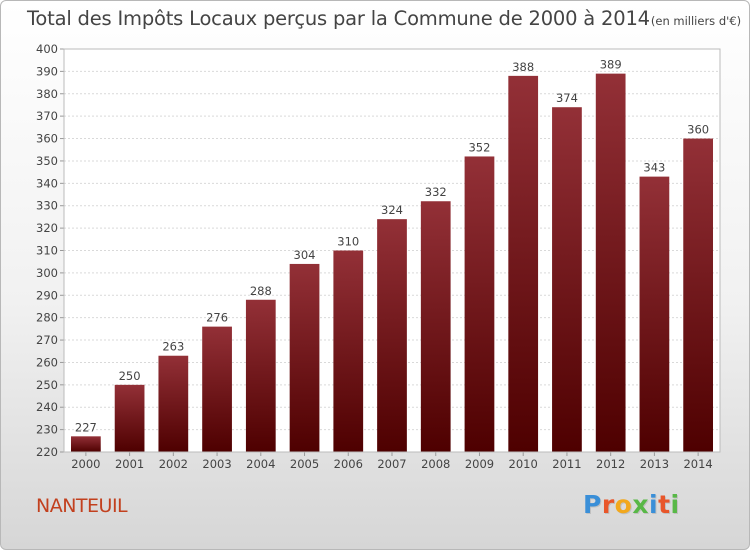 This screenshot has width=750, height=550. What do you see at coordinates (216, 464) in the screenshot?
I see `x-tick-label: 2003` at bounding box center [216, 464].